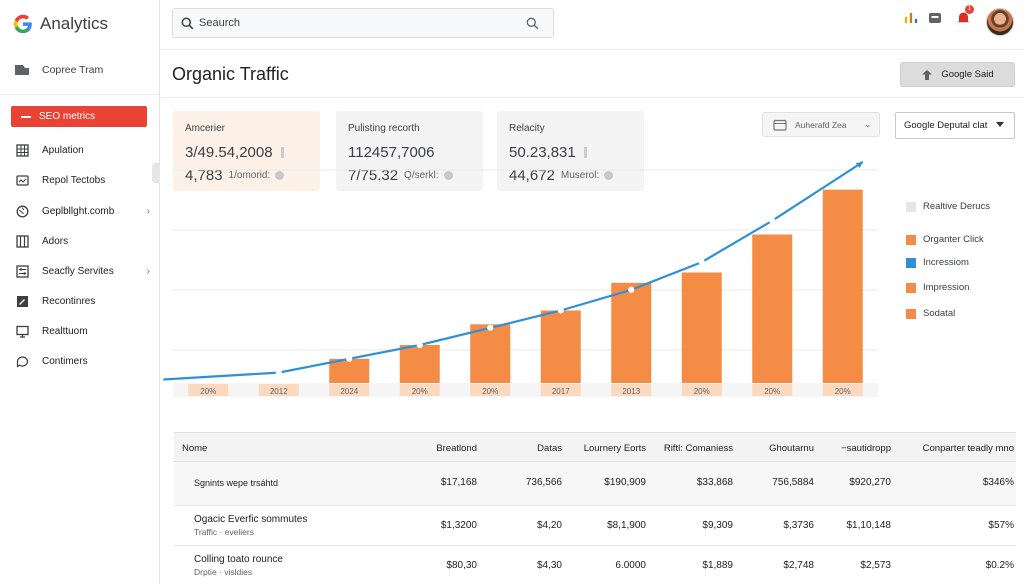 The height and width of the screenshot is (584, 1024). Describe the element at coordinates (946, 262) in the screenshot. I see `legend-label: Incressiom` at that location.